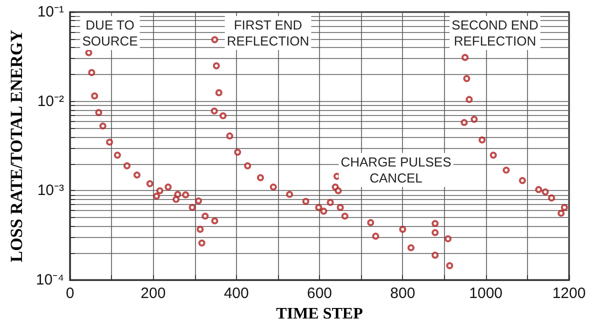  I want to click on x-axis-title: TIME STEP, so click(320, 314).